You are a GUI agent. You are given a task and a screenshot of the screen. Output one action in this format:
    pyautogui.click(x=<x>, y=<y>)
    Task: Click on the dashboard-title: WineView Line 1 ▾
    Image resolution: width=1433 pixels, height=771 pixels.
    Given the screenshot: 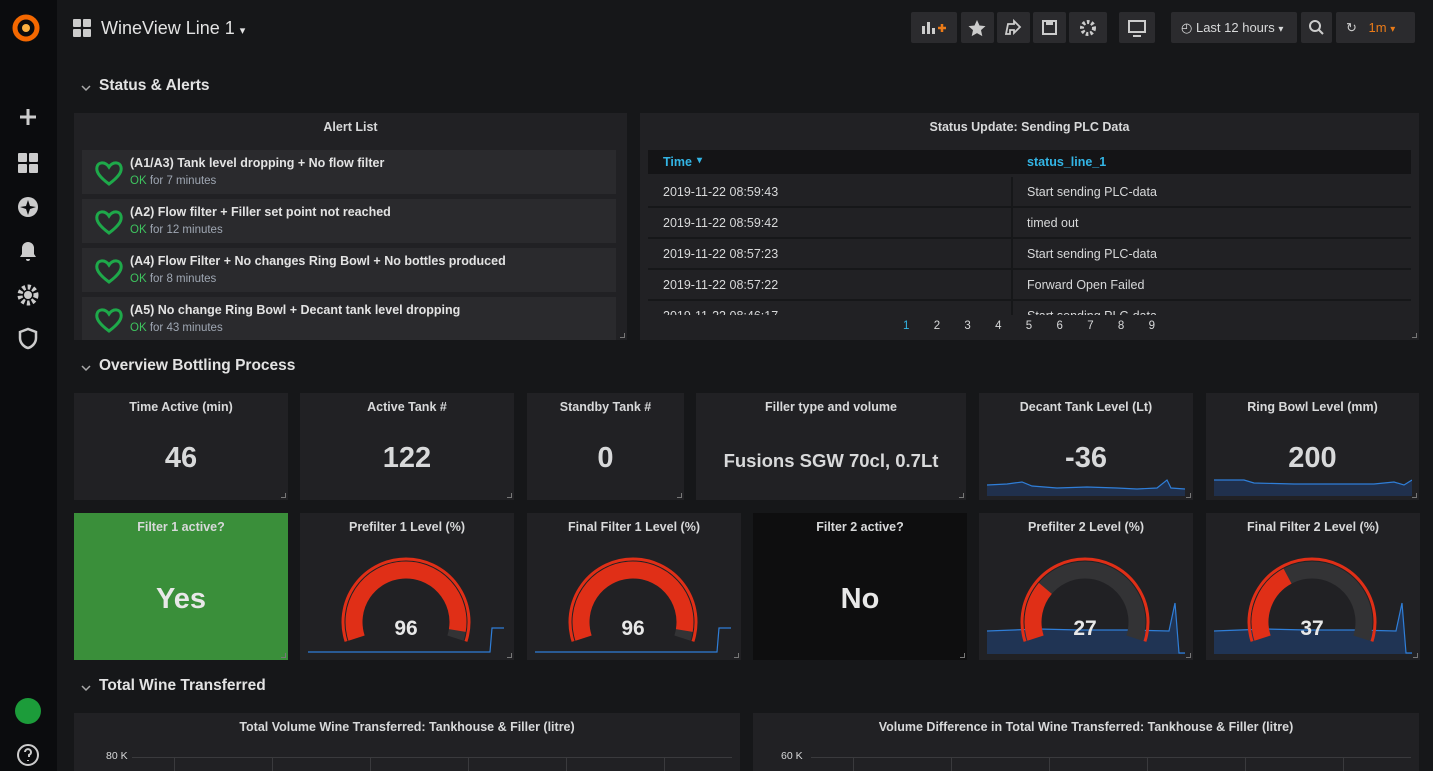 What is the action you would take?
    pyautogui.click(x=173, y=28)
    